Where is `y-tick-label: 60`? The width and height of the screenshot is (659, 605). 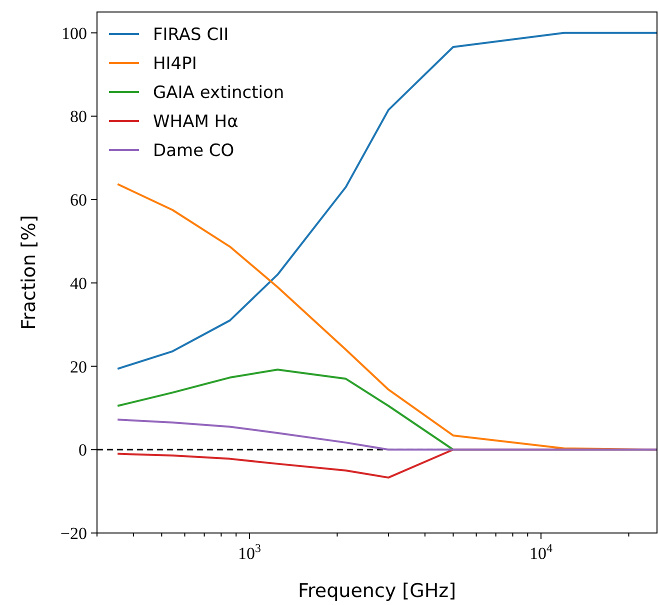
y-tick-label: 60 is located at coordinates (78, 200).